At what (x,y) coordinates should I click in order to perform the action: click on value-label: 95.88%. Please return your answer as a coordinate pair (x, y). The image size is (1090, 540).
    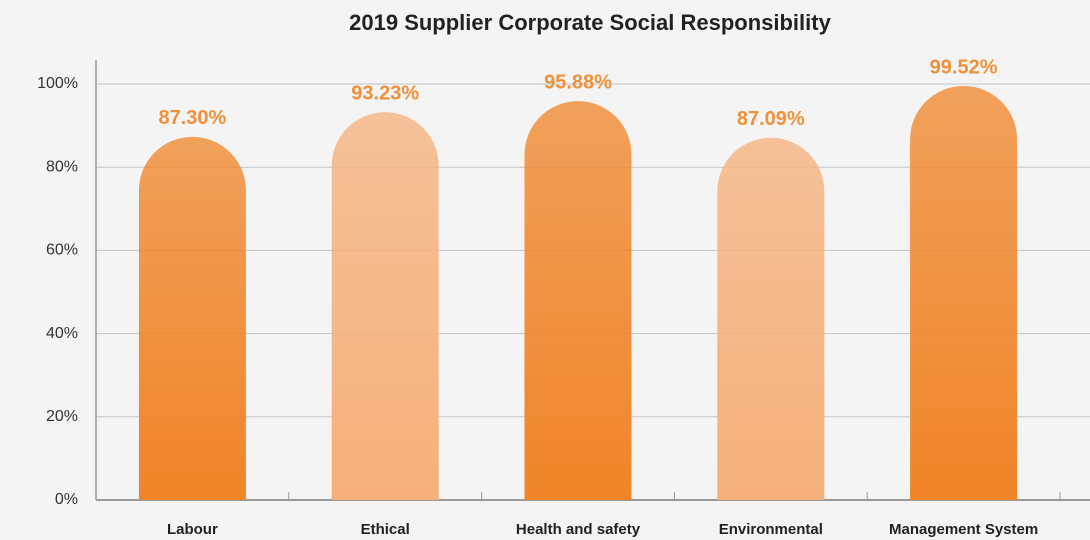
    Looking at the image, I should click on (578, 82).